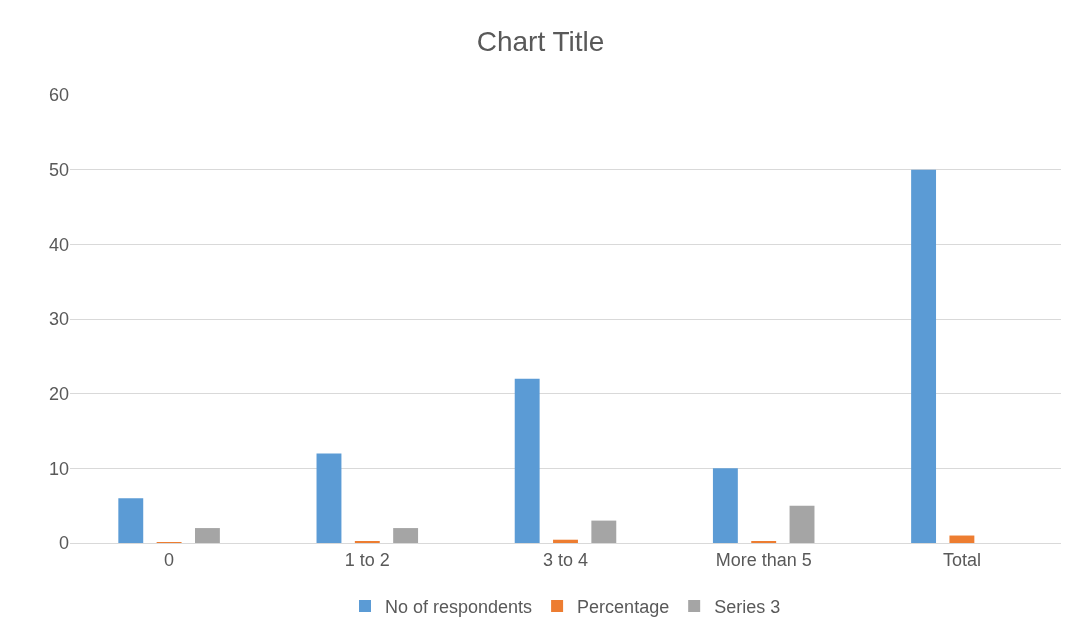  I want to click on y-tick-label: 40, so click(58, 244).